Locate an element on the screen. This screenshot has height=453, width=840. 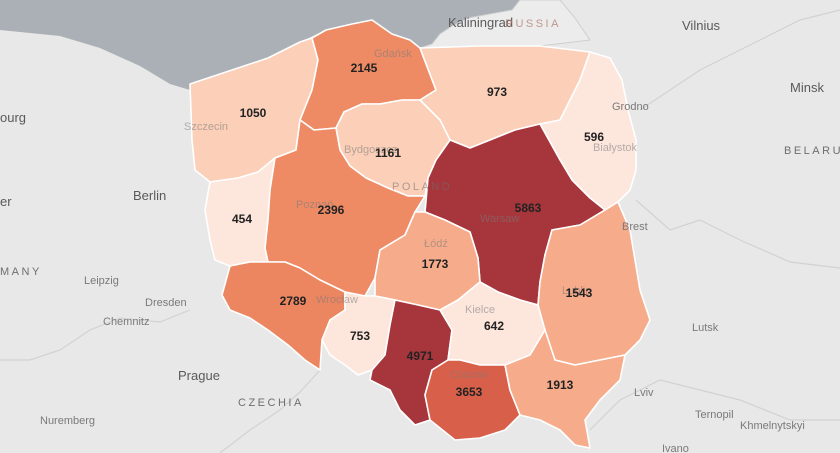
city-label-grodno: Grodno is located at coordinates (630, 107).